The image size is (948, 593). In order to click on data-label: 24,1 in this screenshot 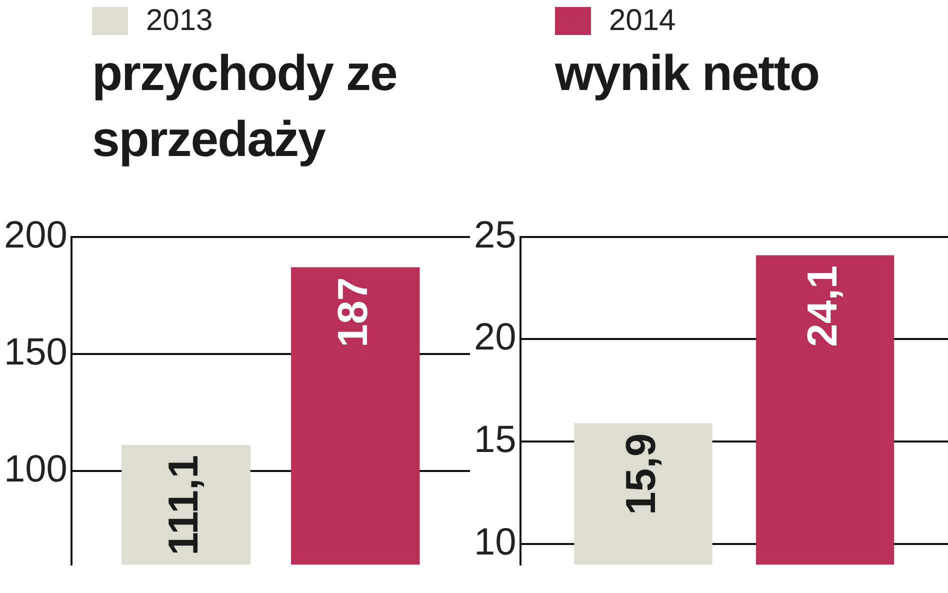, I will do `click(822, 306)`.